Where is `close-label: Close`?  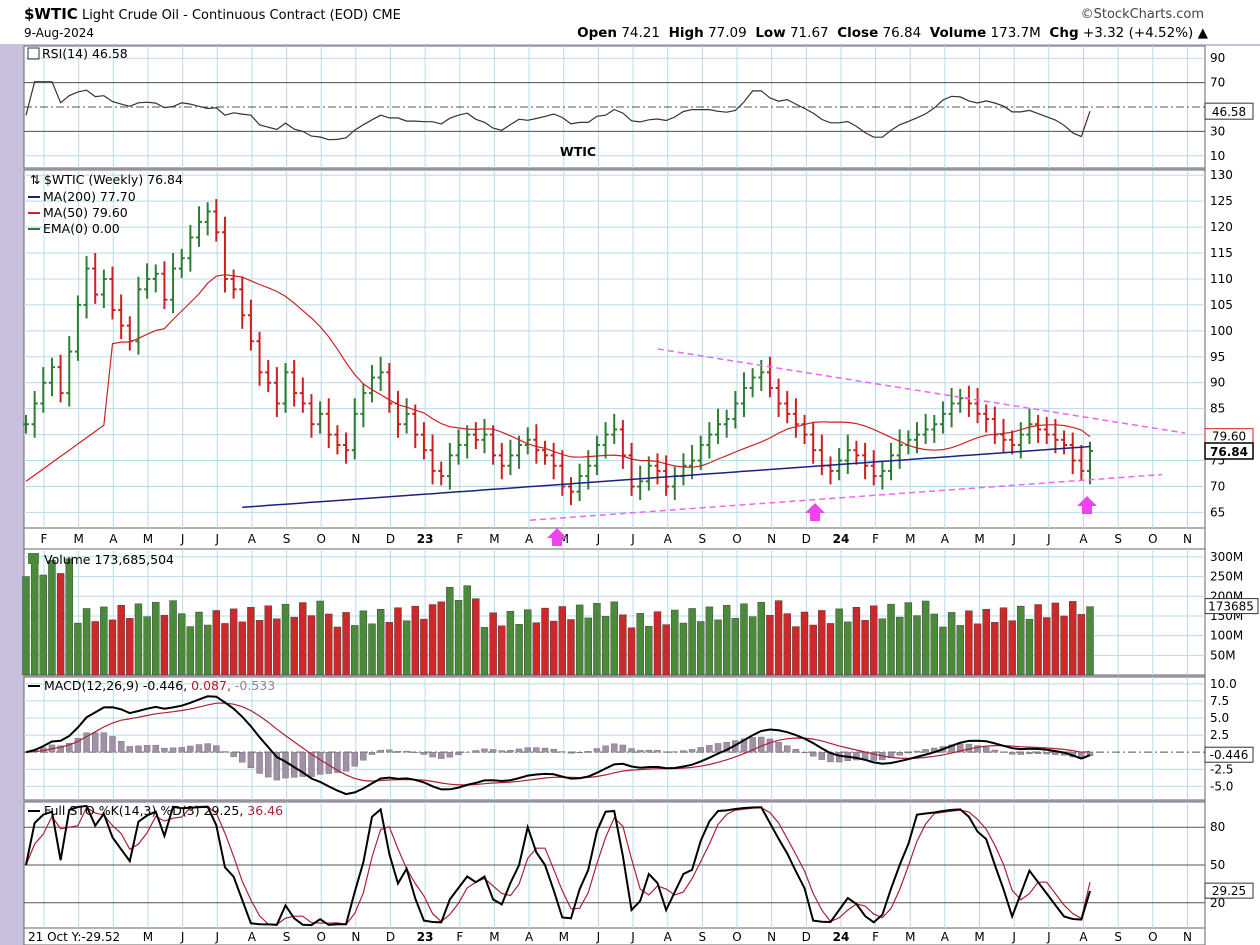 close-label: Close is located at coordinates (858, 33).